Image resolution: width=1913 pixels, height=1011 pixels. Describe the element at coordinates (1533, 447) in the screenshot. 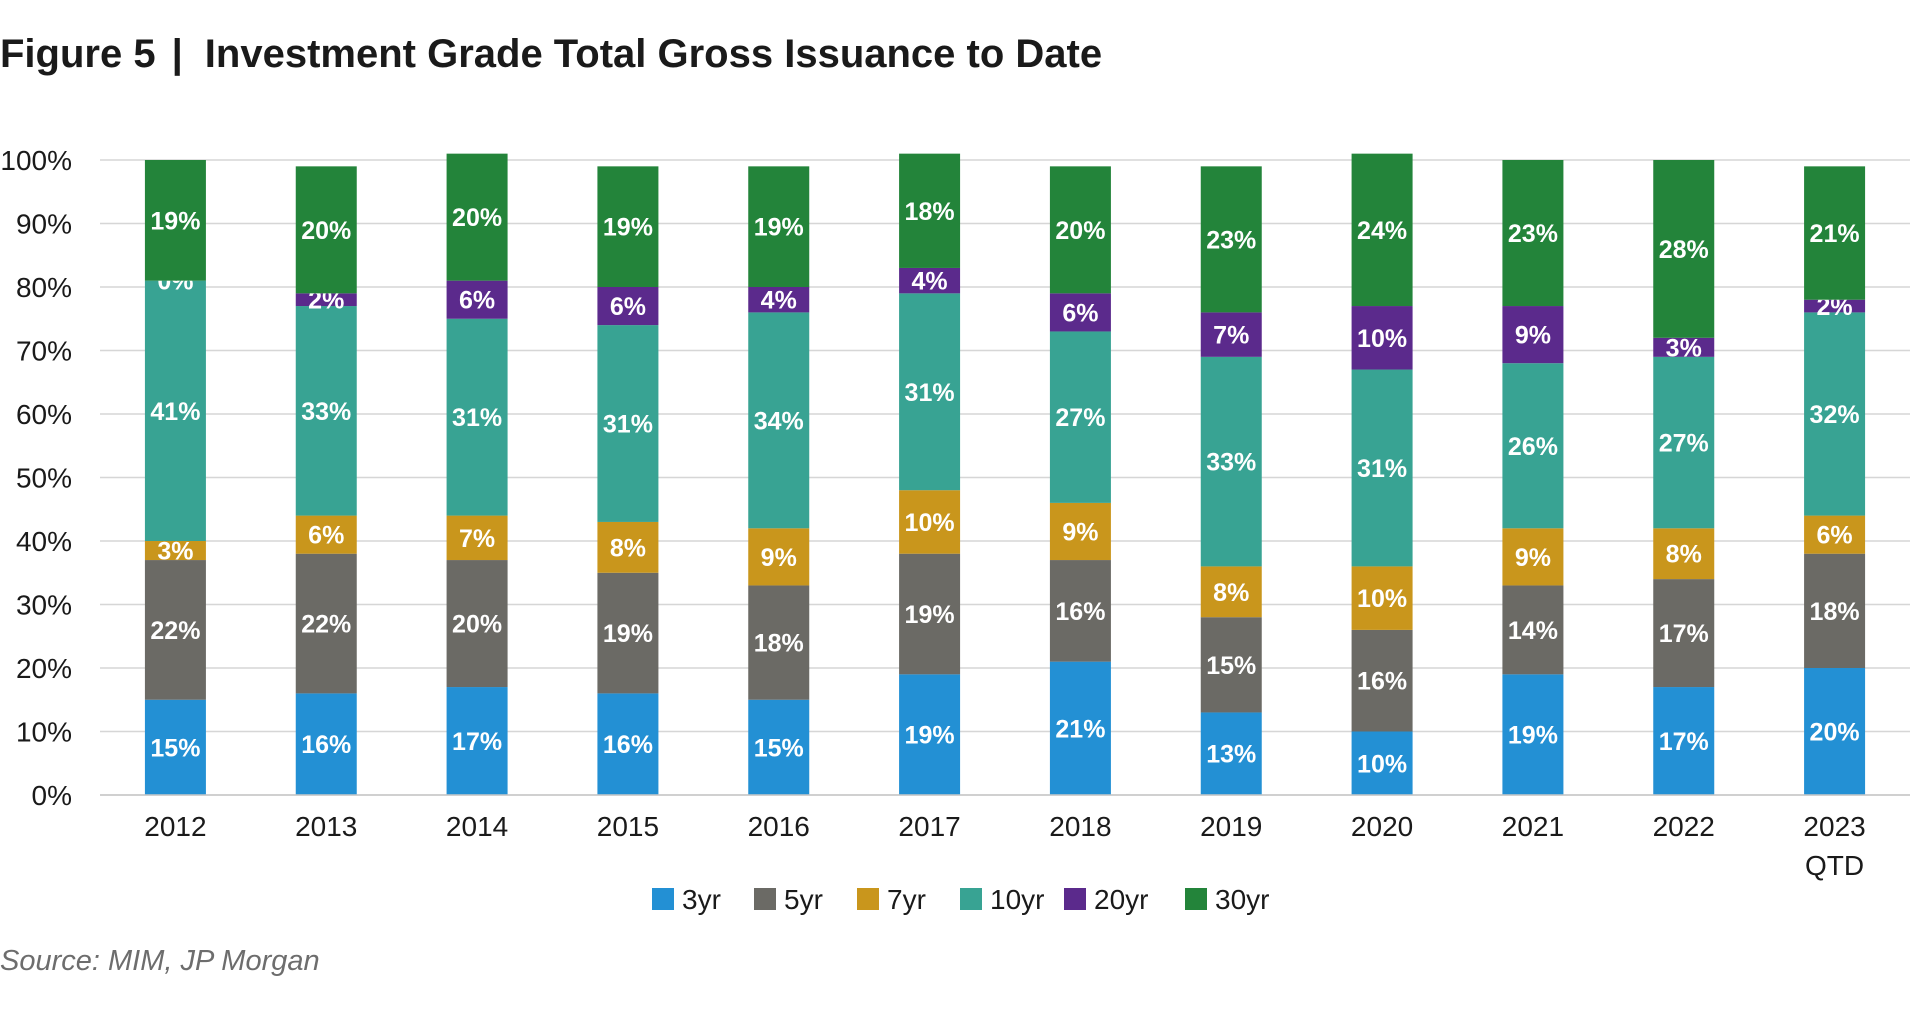

I see `data-label: 26%` at that location.